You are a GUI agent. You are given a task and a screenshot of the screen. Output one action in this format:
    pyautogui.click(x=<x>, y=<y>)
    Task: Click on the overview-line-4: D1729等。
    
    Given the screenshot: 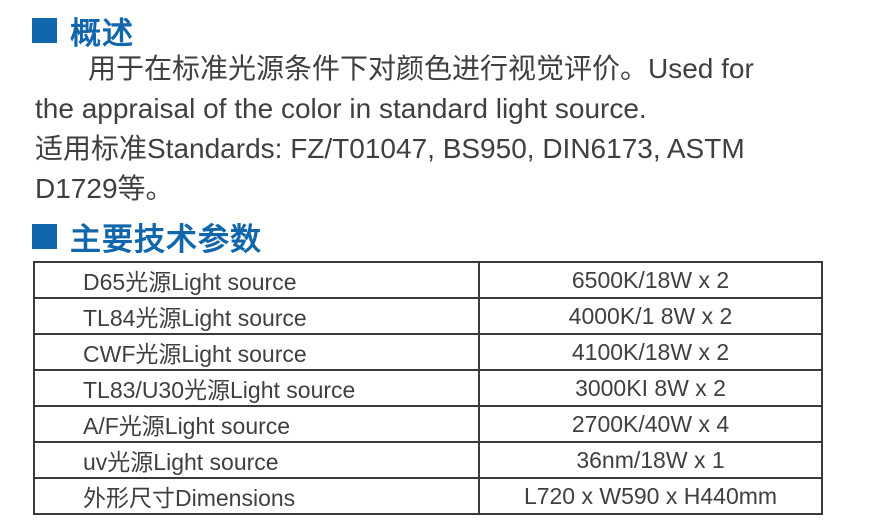 What is the action you would take?
    pyautogui.click(x=104, y=188)
    